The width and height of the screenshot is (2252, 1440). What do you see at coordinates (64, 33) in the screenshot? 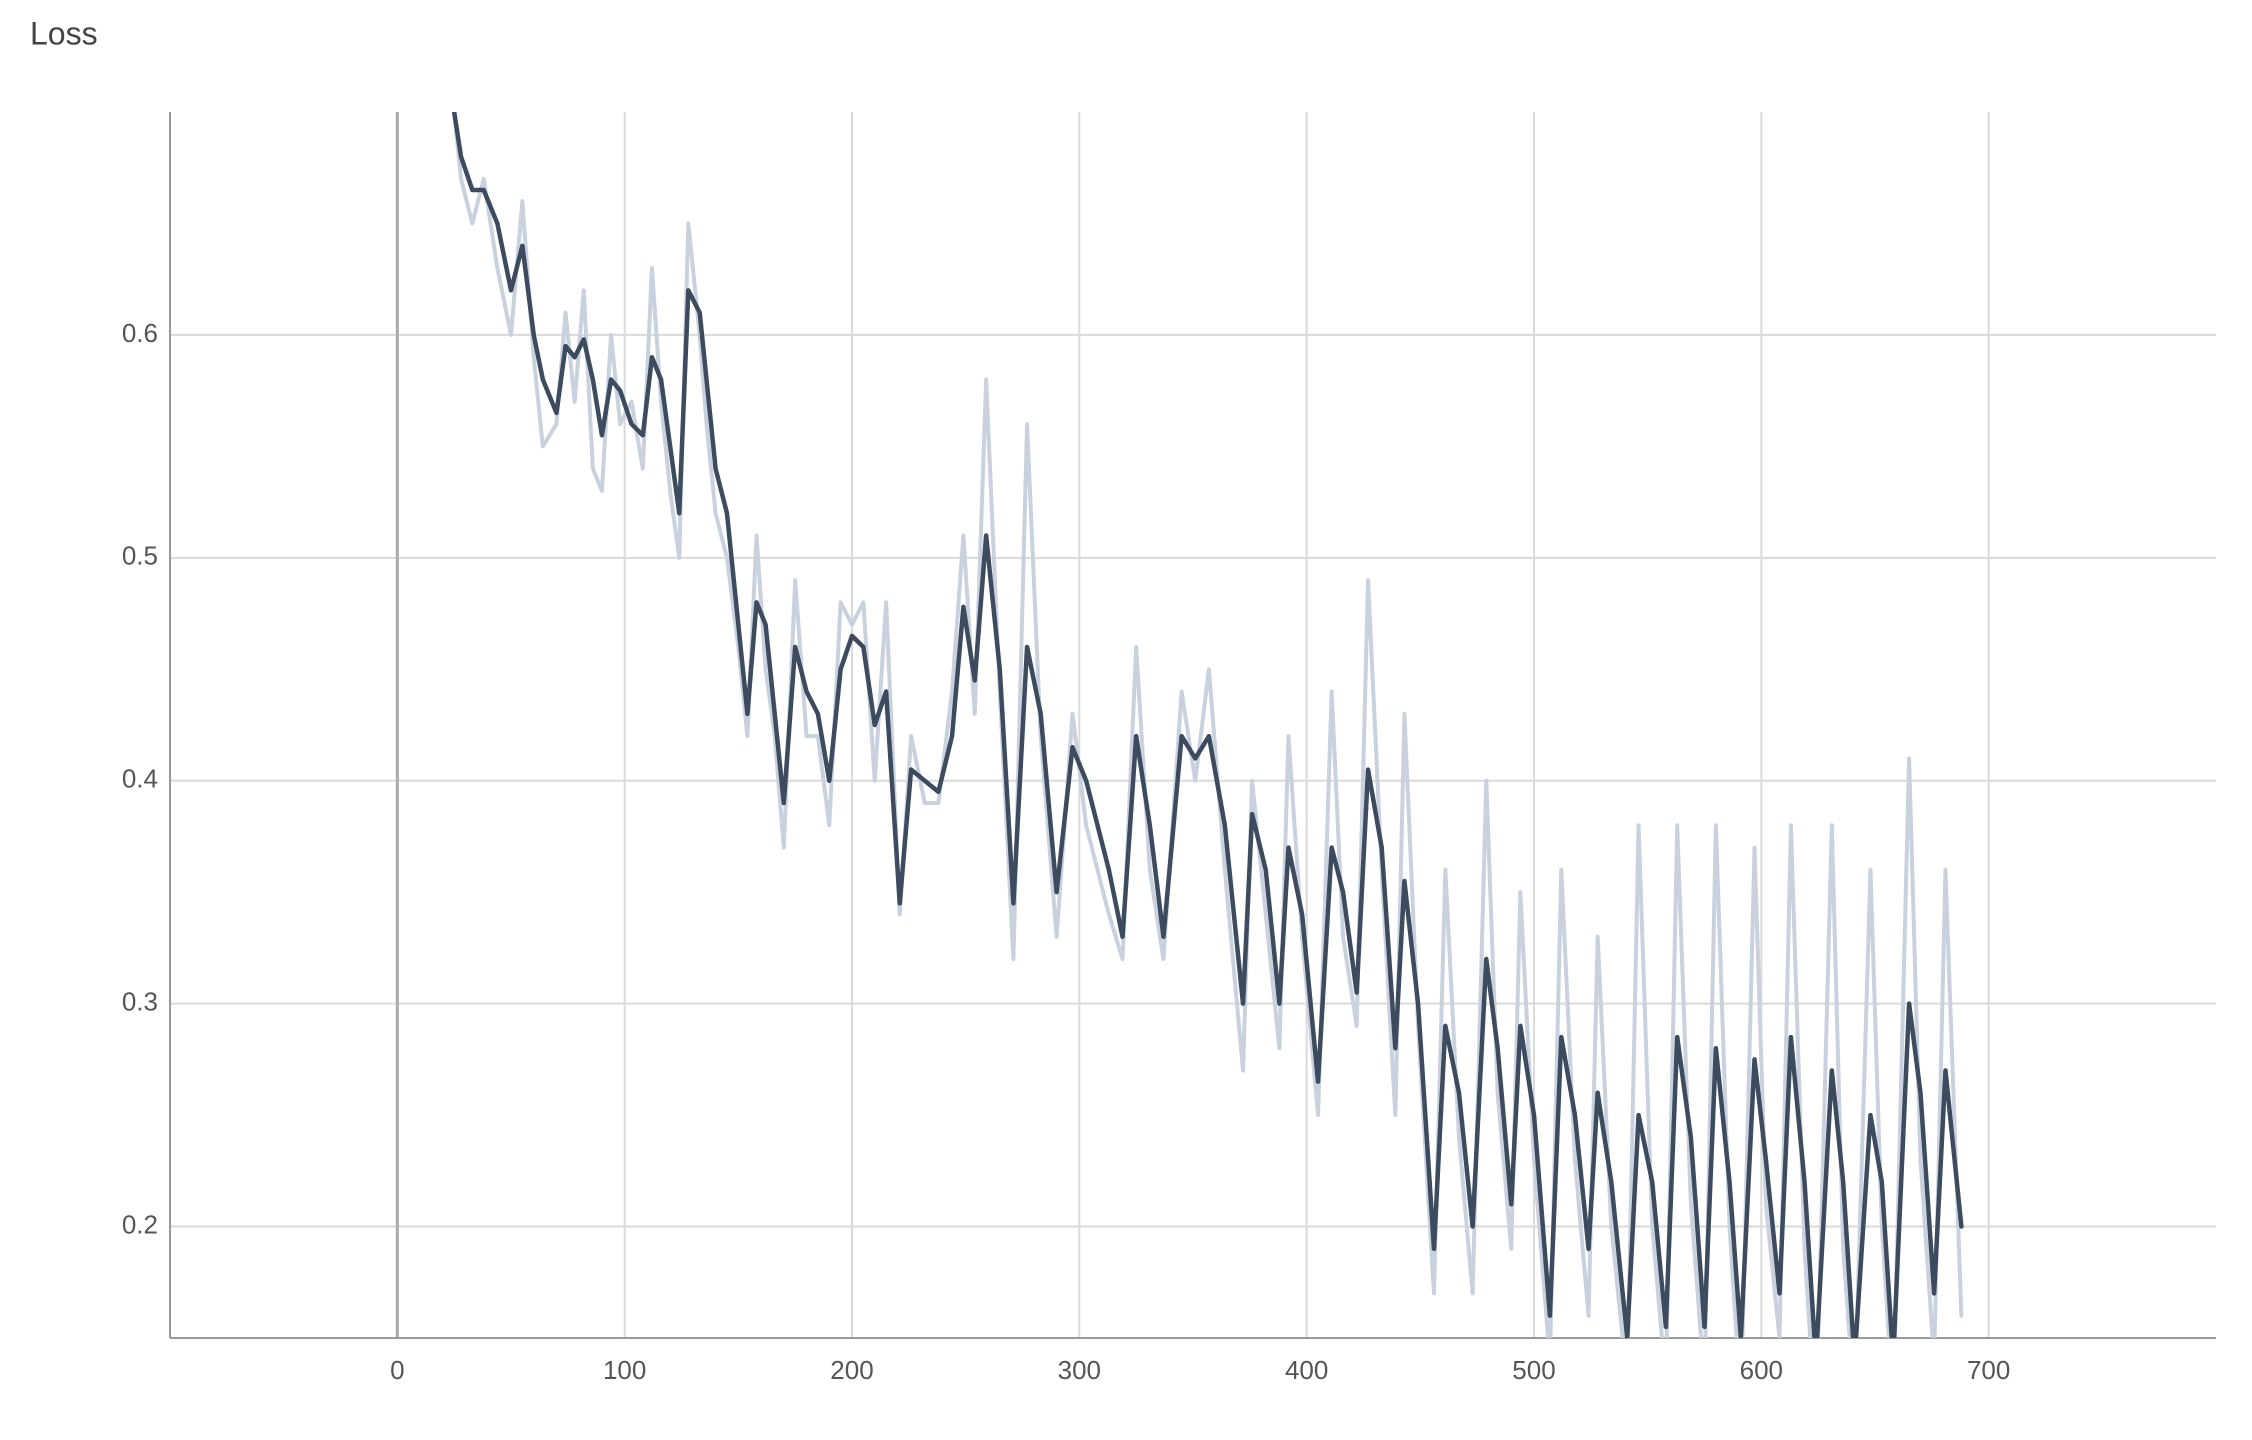
I see `chart-title: Loss` at bounding box center [64, 33].